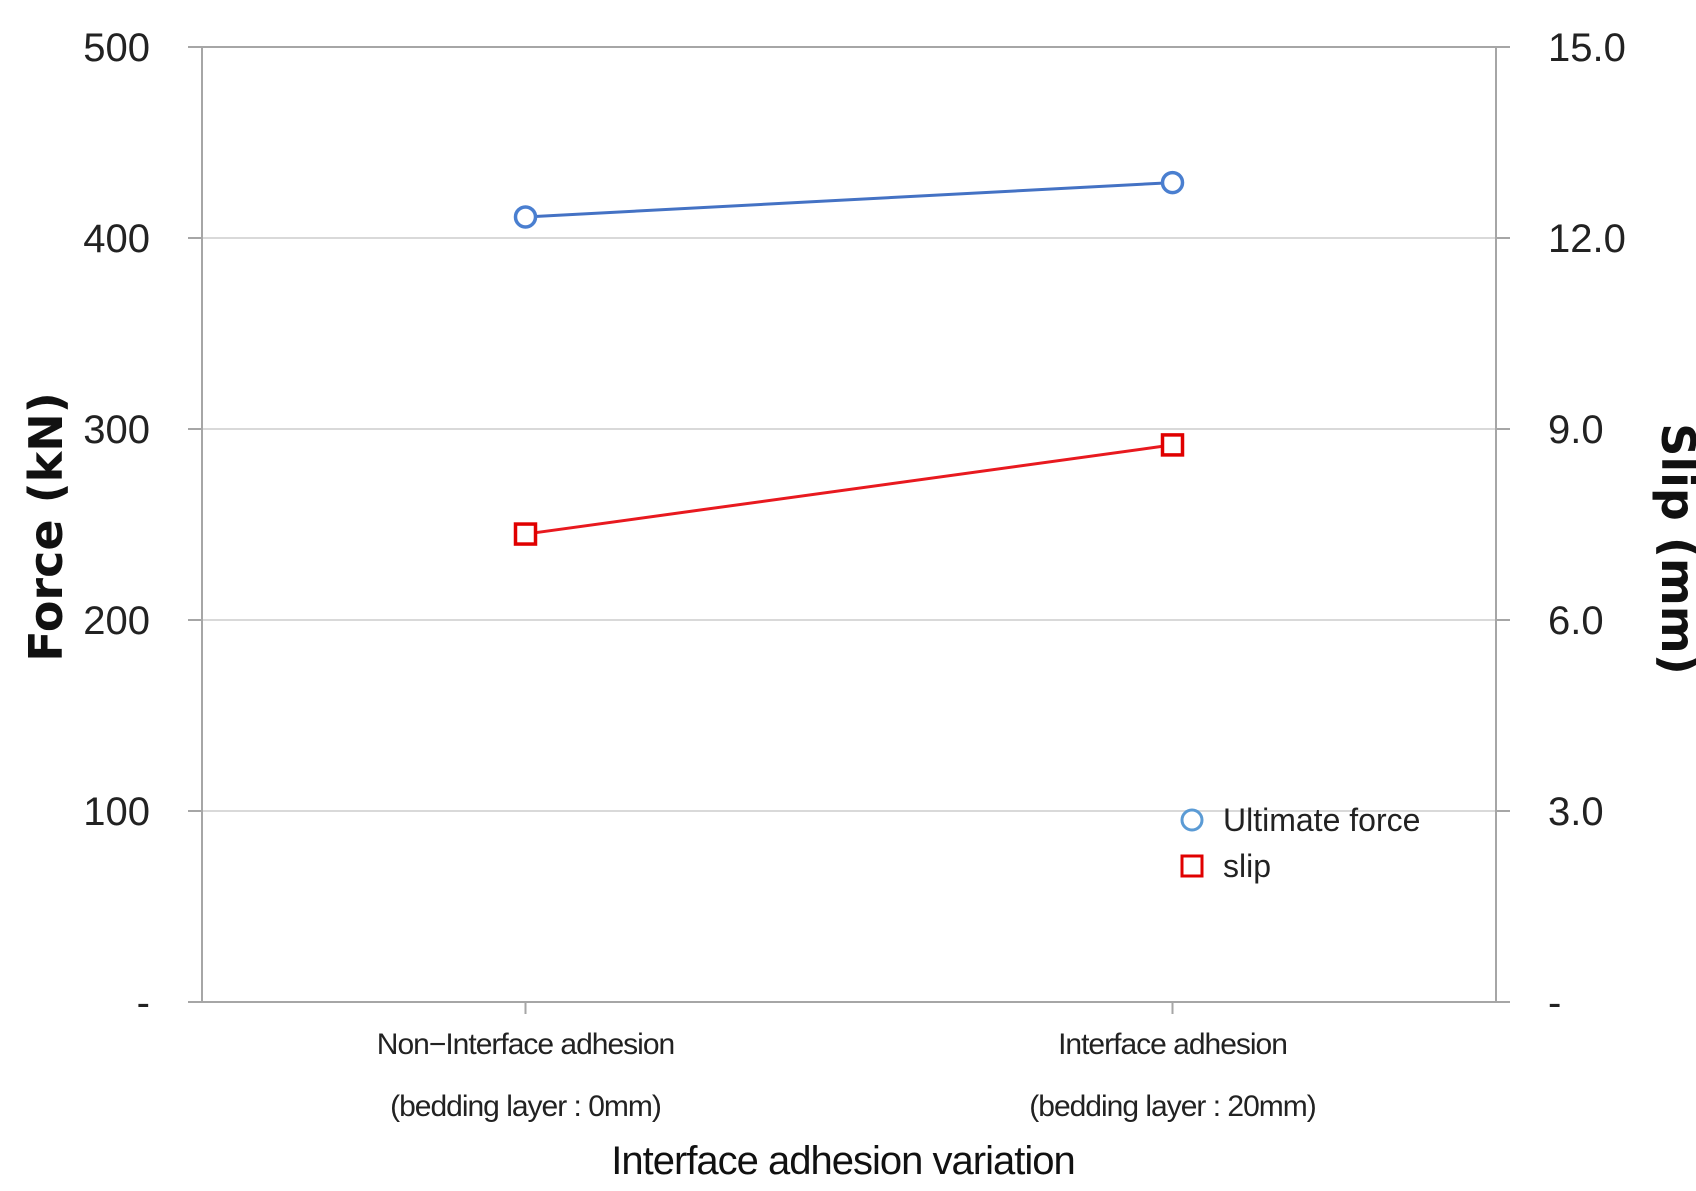 This screenshot has width=1696, height=1191. I want to click on series-layer, so click(849, 358).